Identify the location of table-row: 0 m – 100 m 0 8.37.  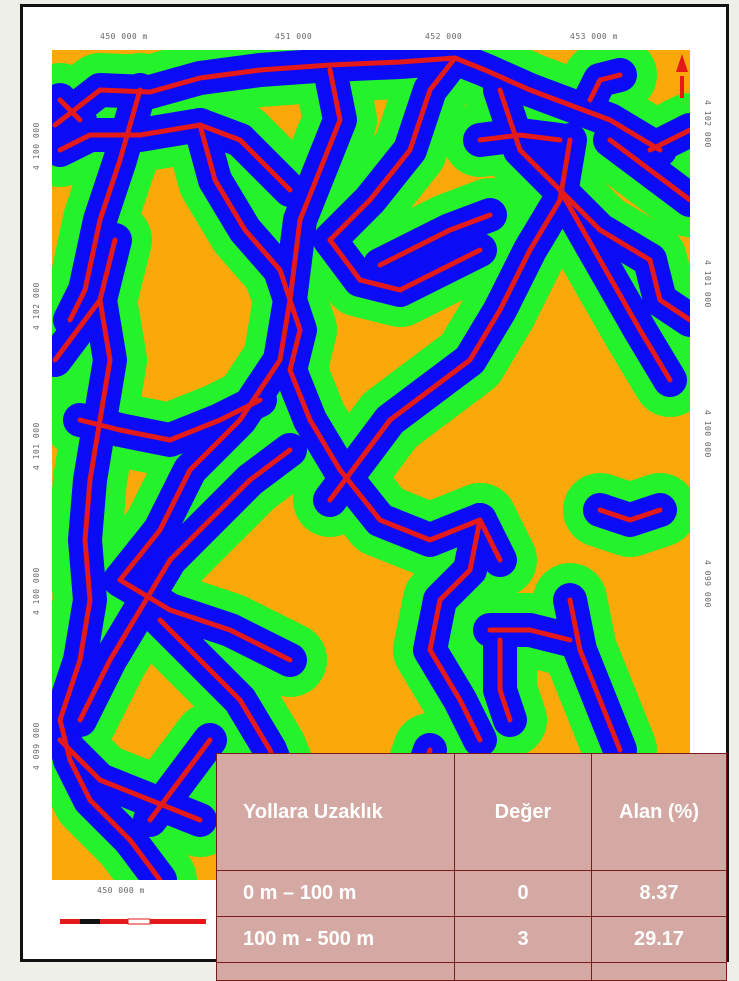
(471, 893).